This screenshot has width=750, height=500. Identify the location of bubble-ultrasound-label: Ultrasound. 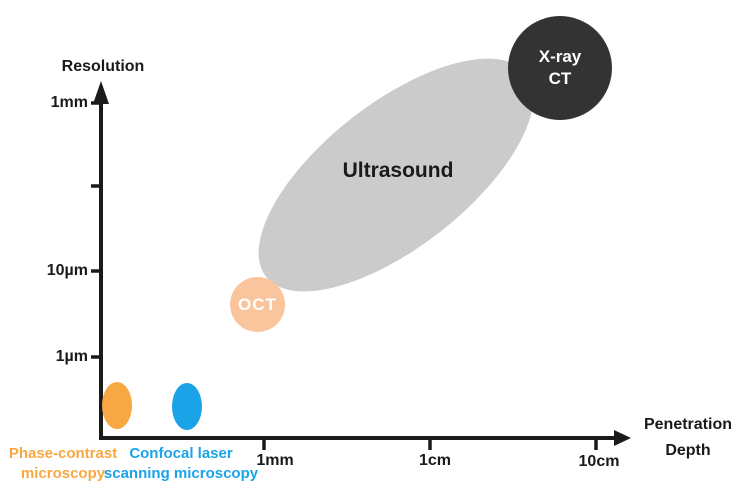
(398, 170).